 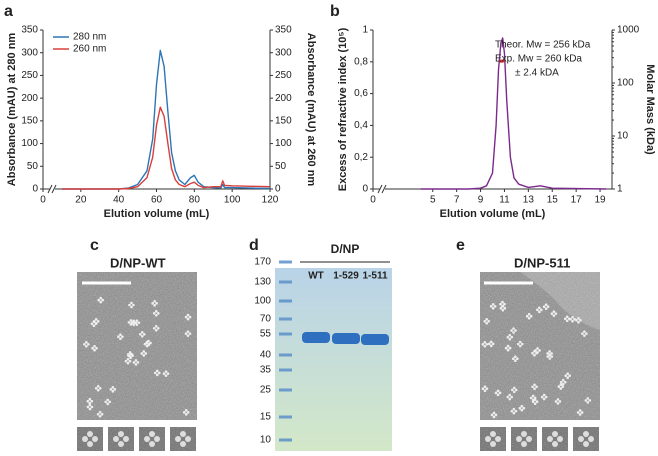 What do you see at coordinates (361, 157) in the screenshot?
I see `y-tick-label: 0,2` at bounding box center [361, 157].